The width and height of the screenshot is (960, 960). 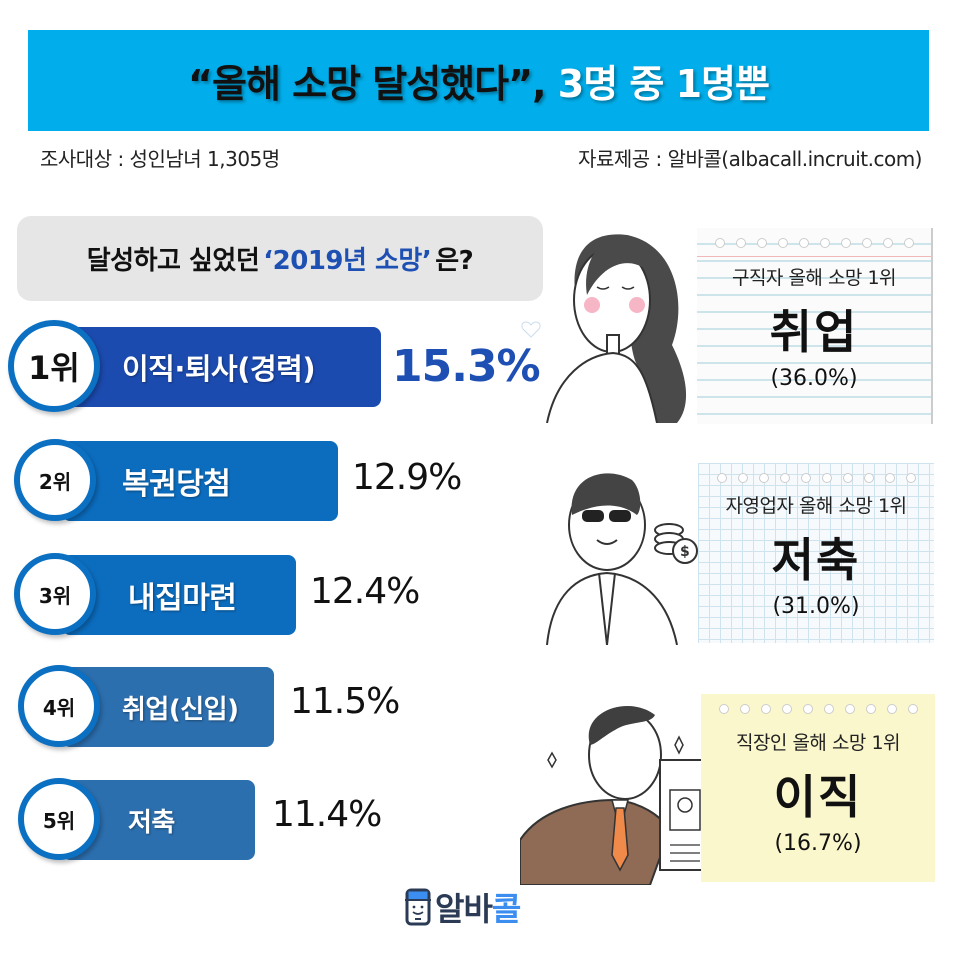 What do you see at coordinates (750, 159) in the screenshot?
I see `data-source: 자료제공 : 알바콜(albacall.incruit.com)` at bounding box center [750, 159].